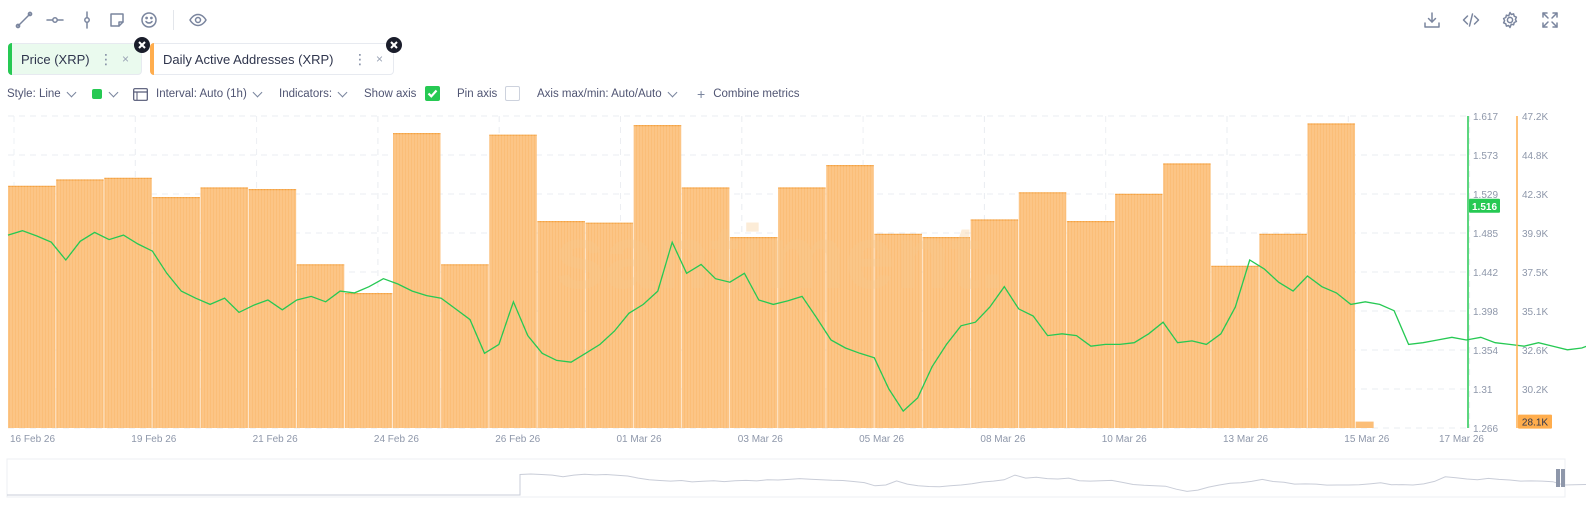 The width and height of the screenshot is (1586, 512). I want to click on price-tick-label: 1.617, so click(1485, 117).